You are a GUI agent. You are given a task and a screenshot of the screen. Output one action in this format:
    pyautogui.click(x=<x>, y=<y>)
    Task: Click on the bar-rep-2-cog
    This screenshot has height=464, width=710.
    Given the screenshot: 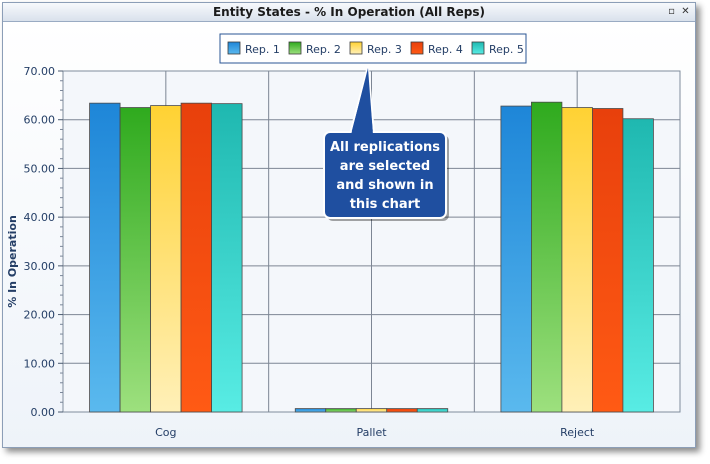 What is the action you would take?
    pyautogui.click(x=135, y=260)
    